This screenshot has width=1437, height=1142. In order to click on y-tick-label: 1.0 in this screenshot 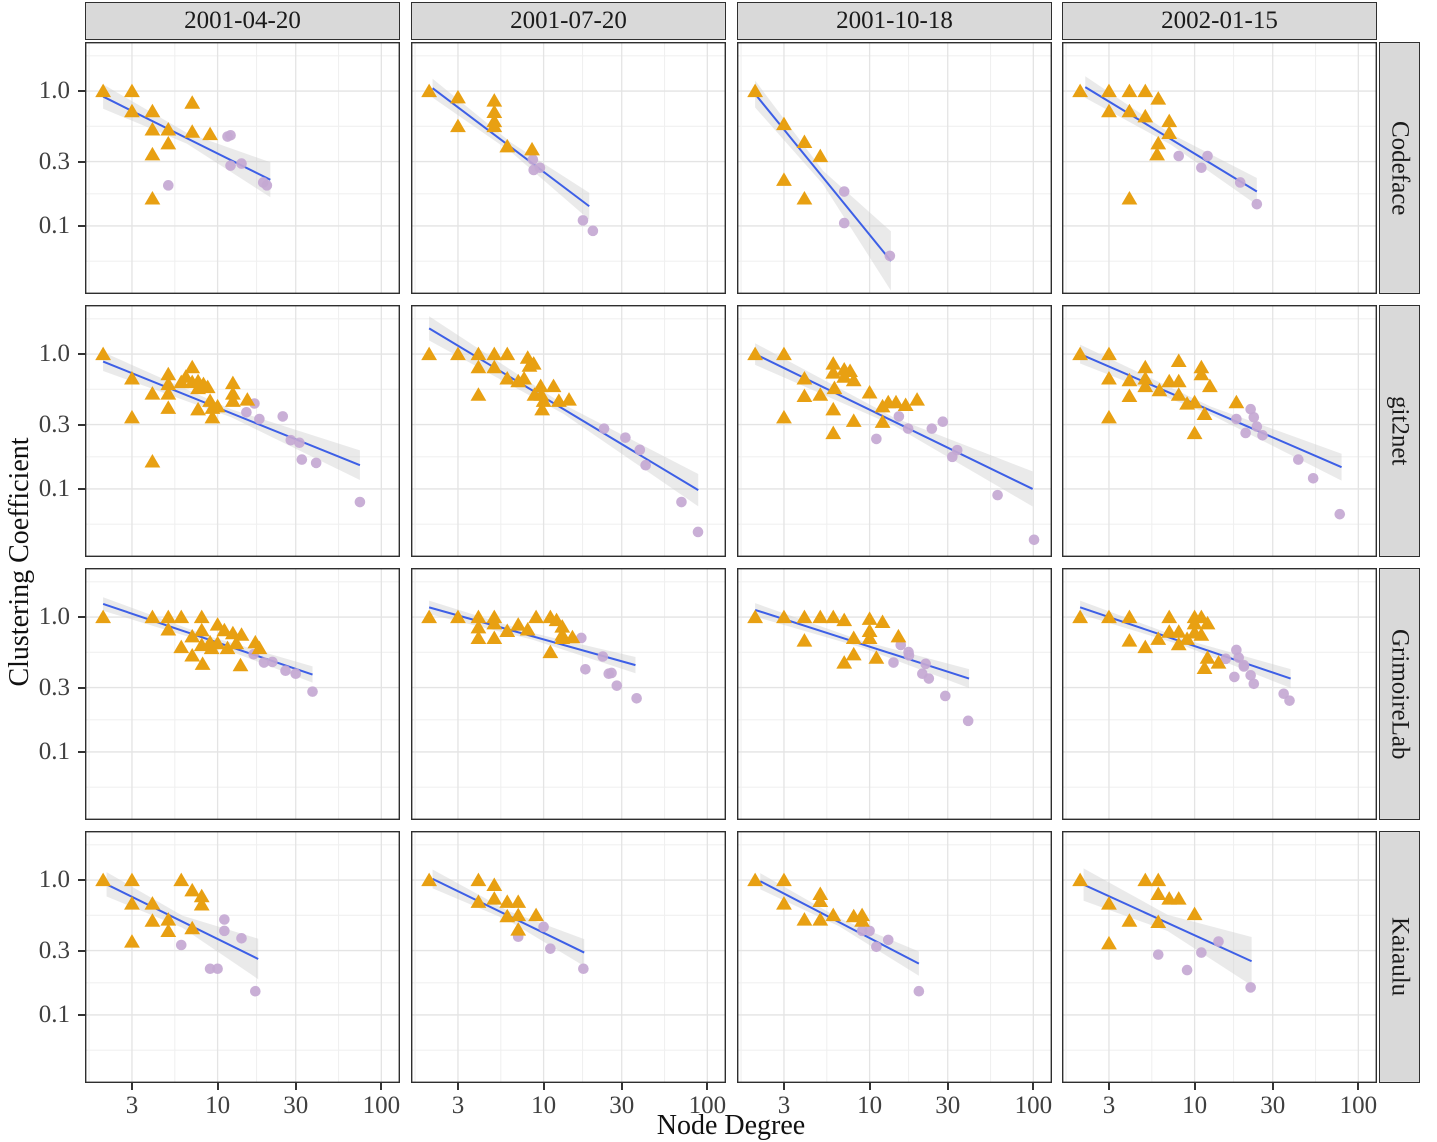, I will do `click(54, 617)`.